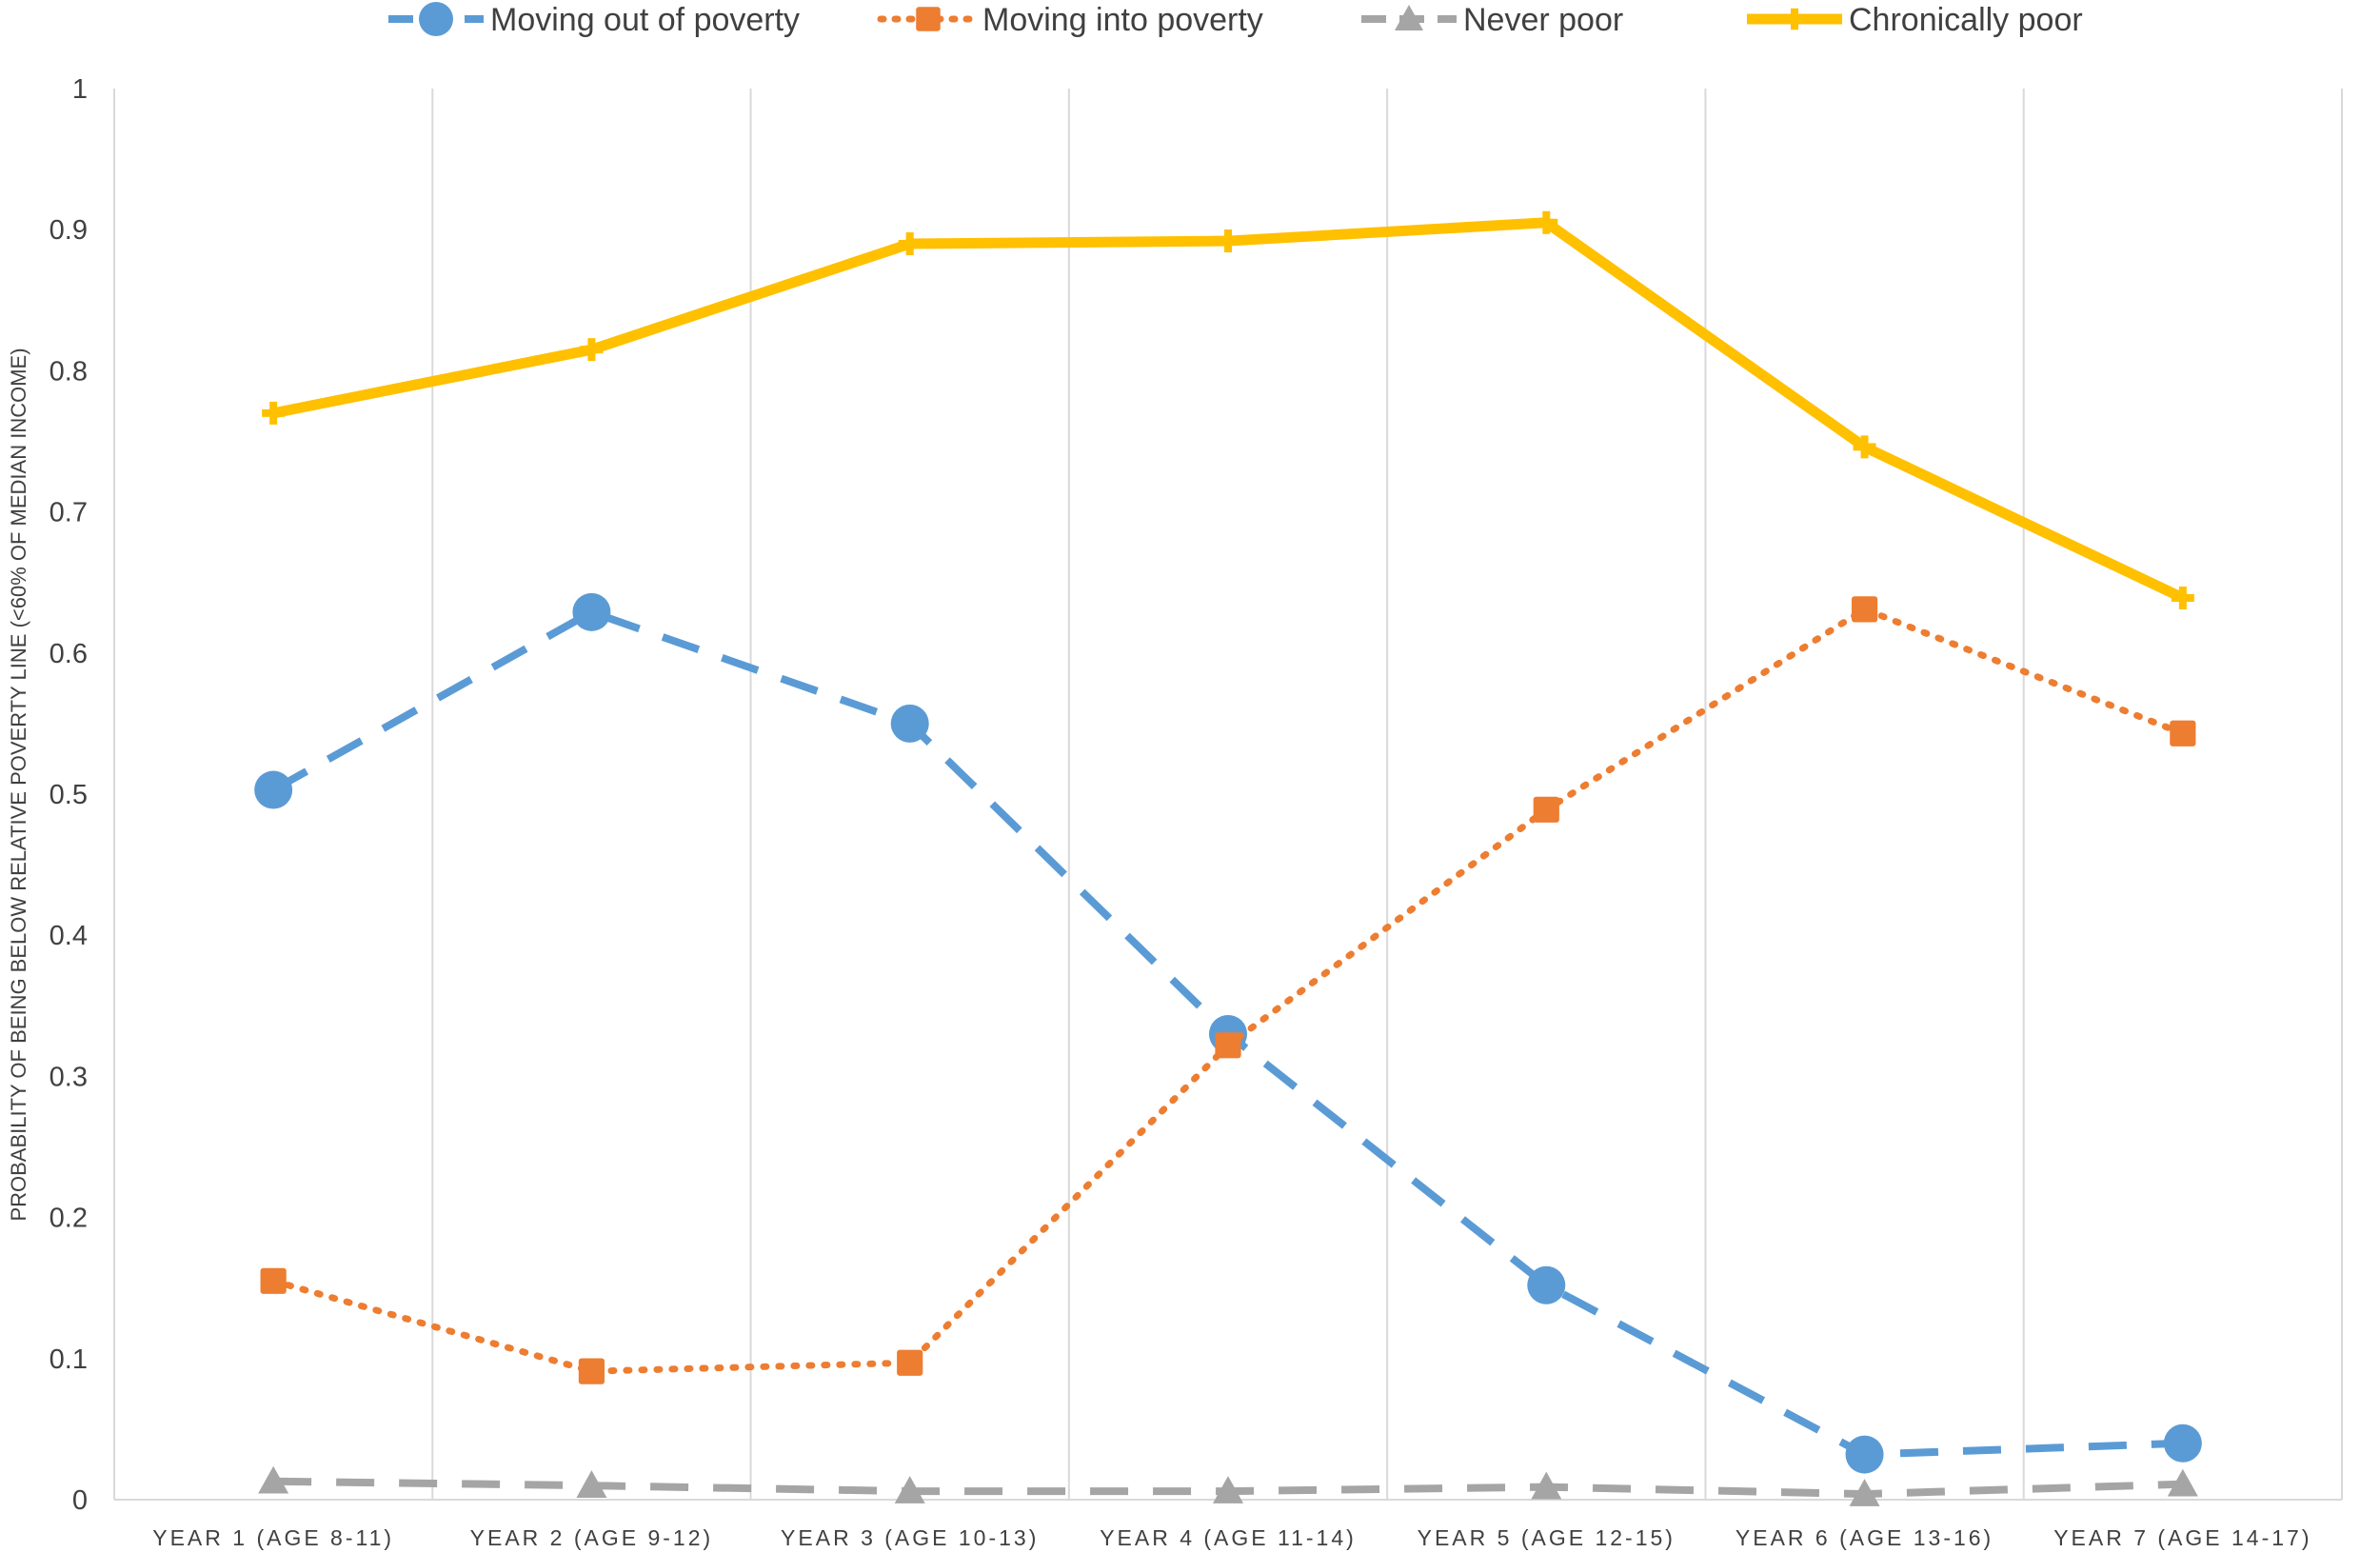  I want to click on legend-label: Never poor, so click(1543, 20).